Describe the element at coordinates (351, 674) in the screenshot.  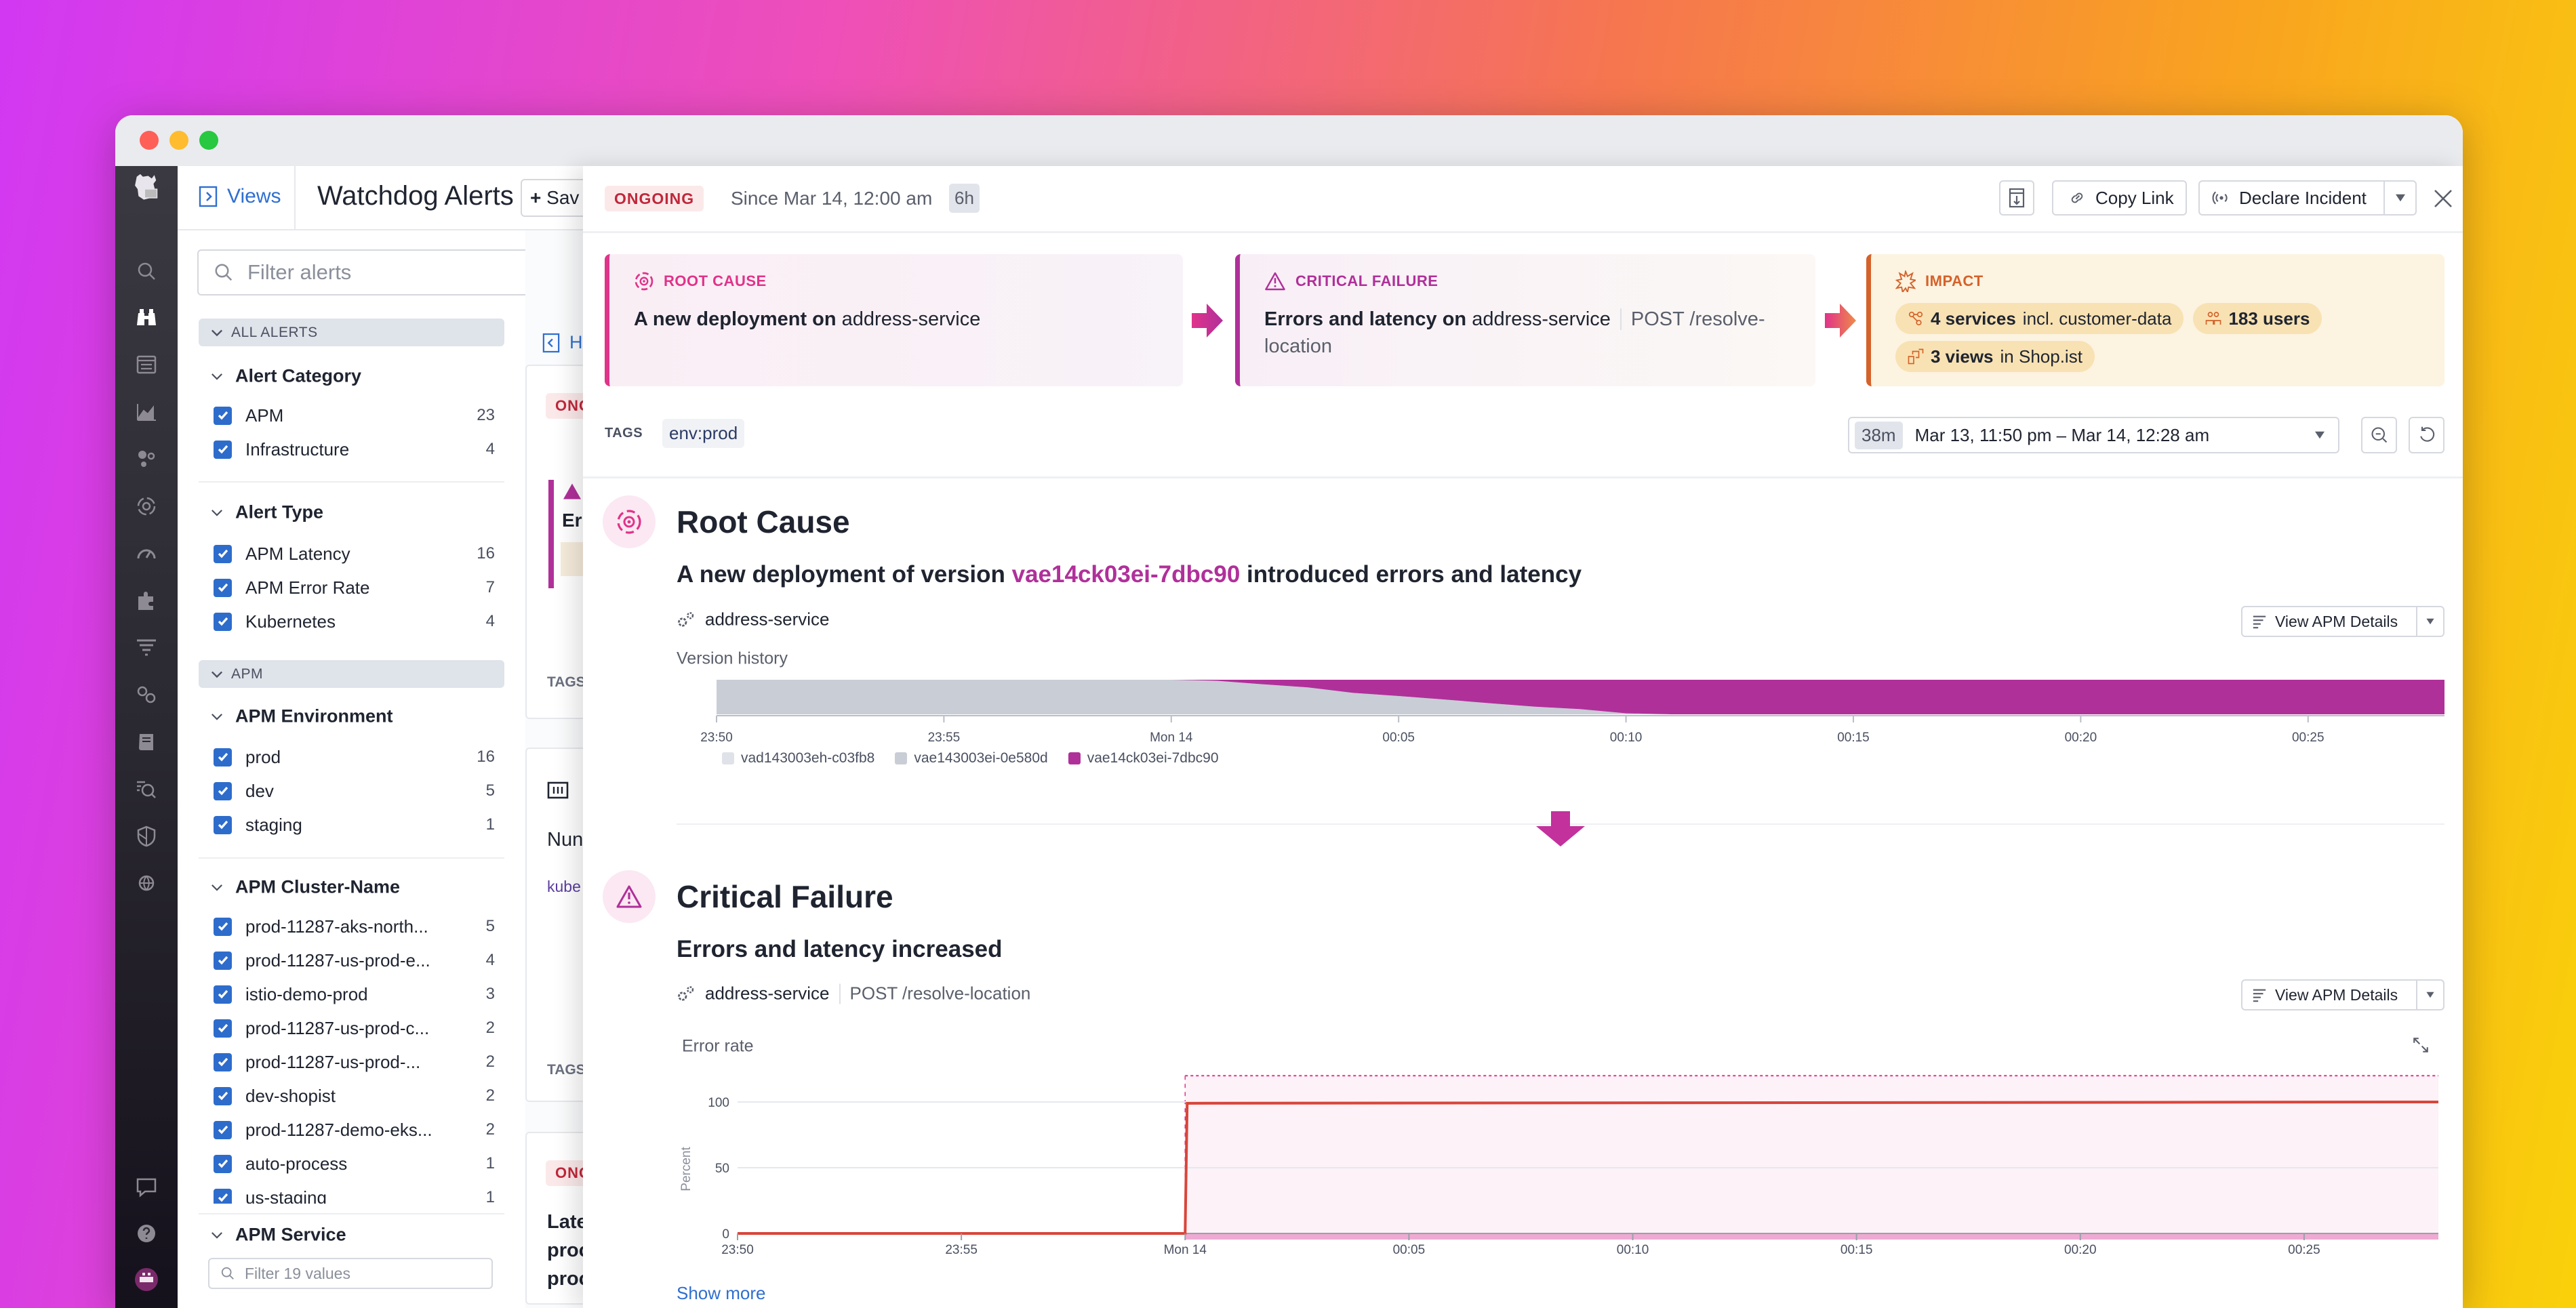
I see `apm-group-toggle: APM` at that location.